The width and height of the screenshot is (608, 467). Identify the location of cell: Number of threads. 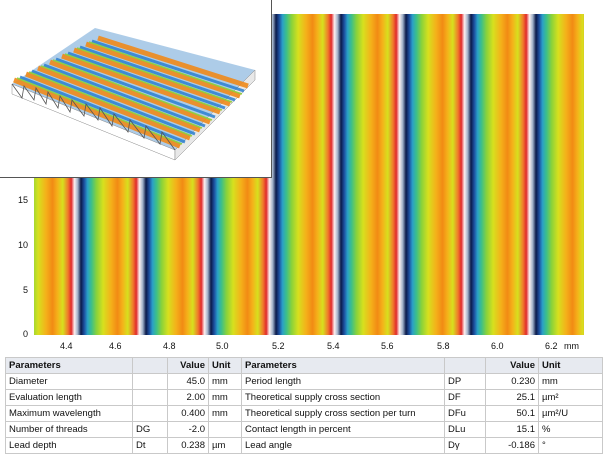
(69, 429).